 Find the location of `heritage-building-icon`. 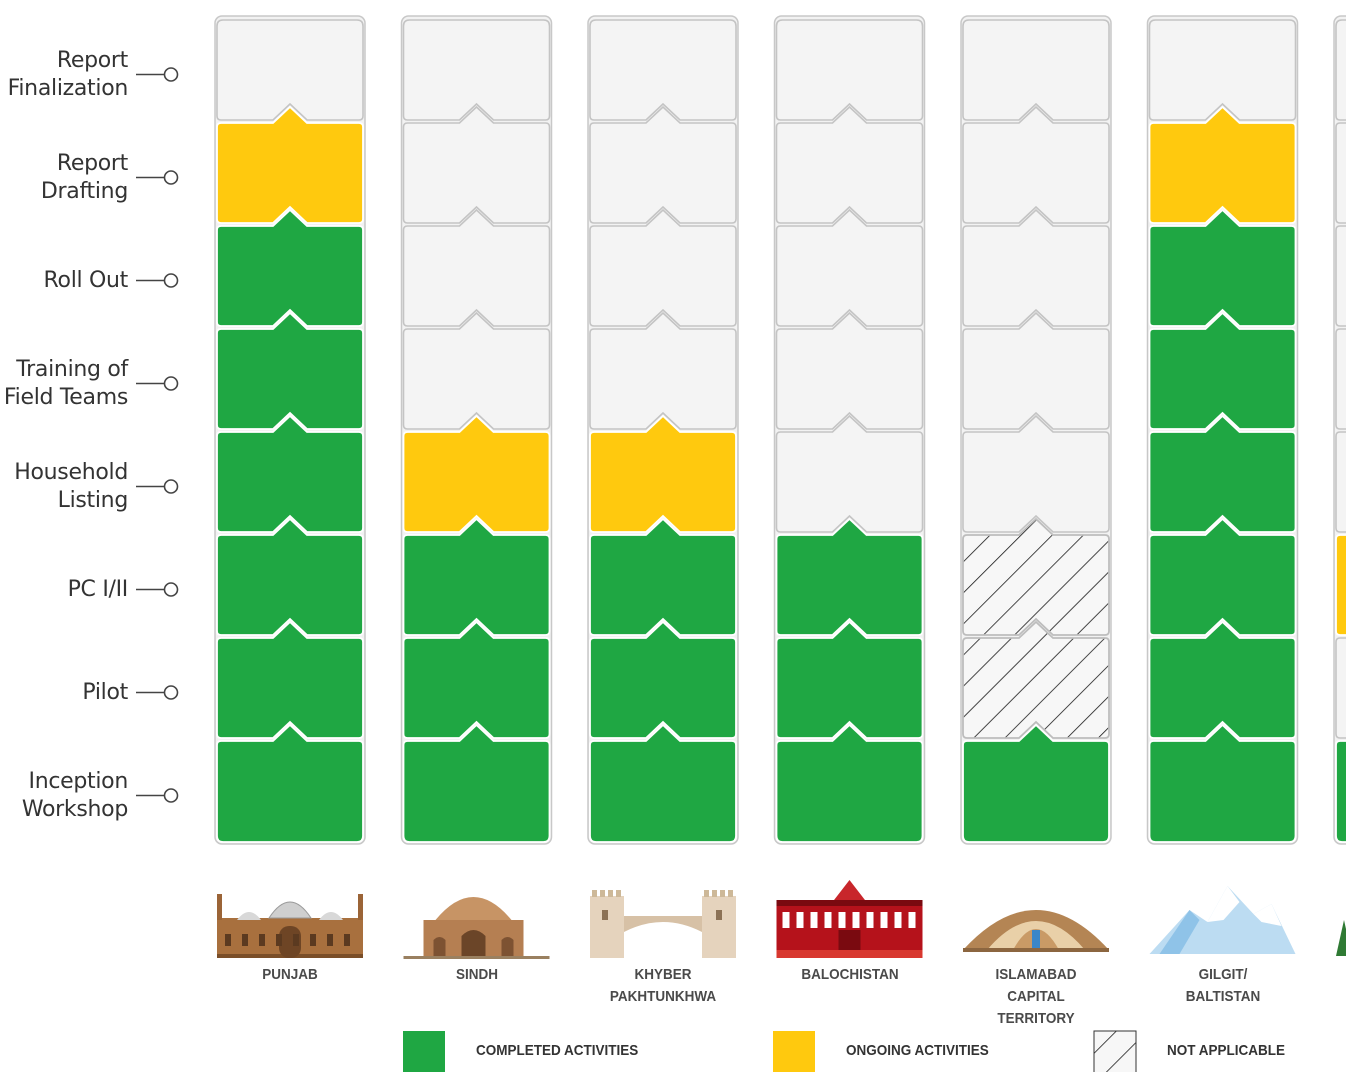

heritage-building-icon is located at coordinates (849, 919).